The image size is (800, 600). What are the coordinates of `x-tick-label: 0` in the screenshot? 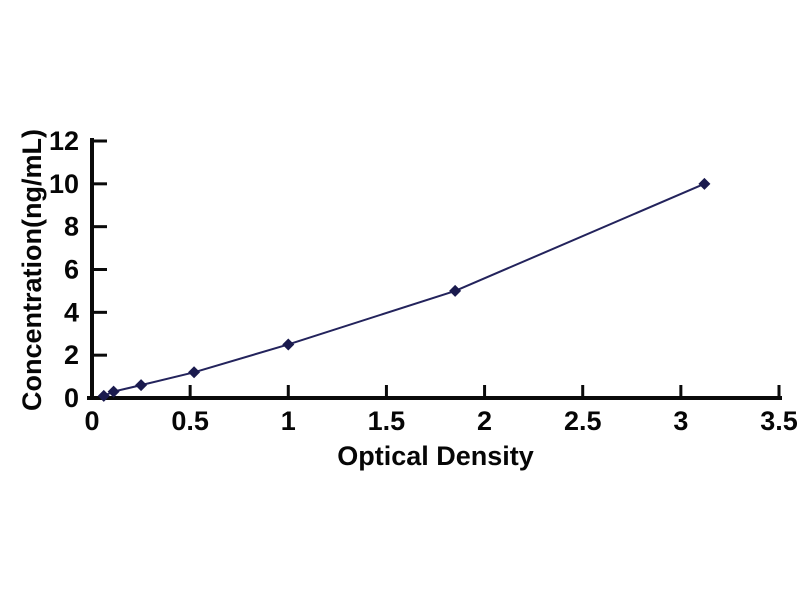 It's located at (91, 421).